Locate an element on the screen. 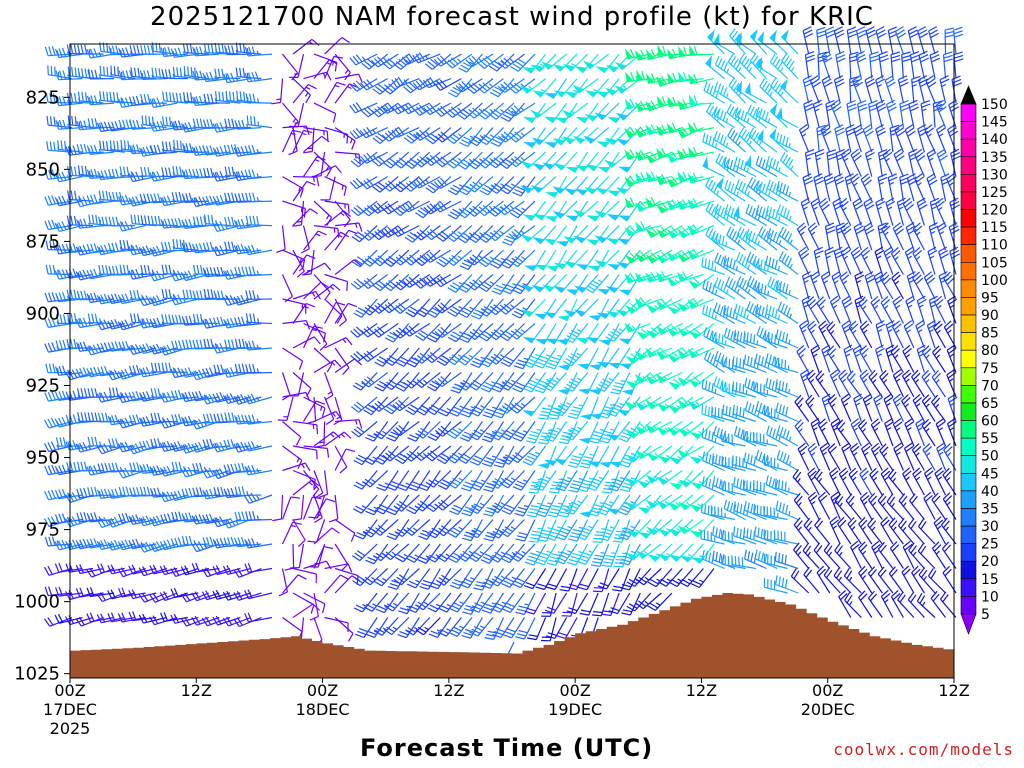  colorbar-label: 105 is located at coordinates (994, 263).